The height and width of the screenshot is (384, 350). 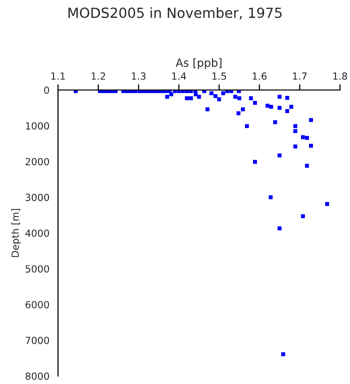 I want to click on x-tick-label: 1.8, so click(x=340, y=76).